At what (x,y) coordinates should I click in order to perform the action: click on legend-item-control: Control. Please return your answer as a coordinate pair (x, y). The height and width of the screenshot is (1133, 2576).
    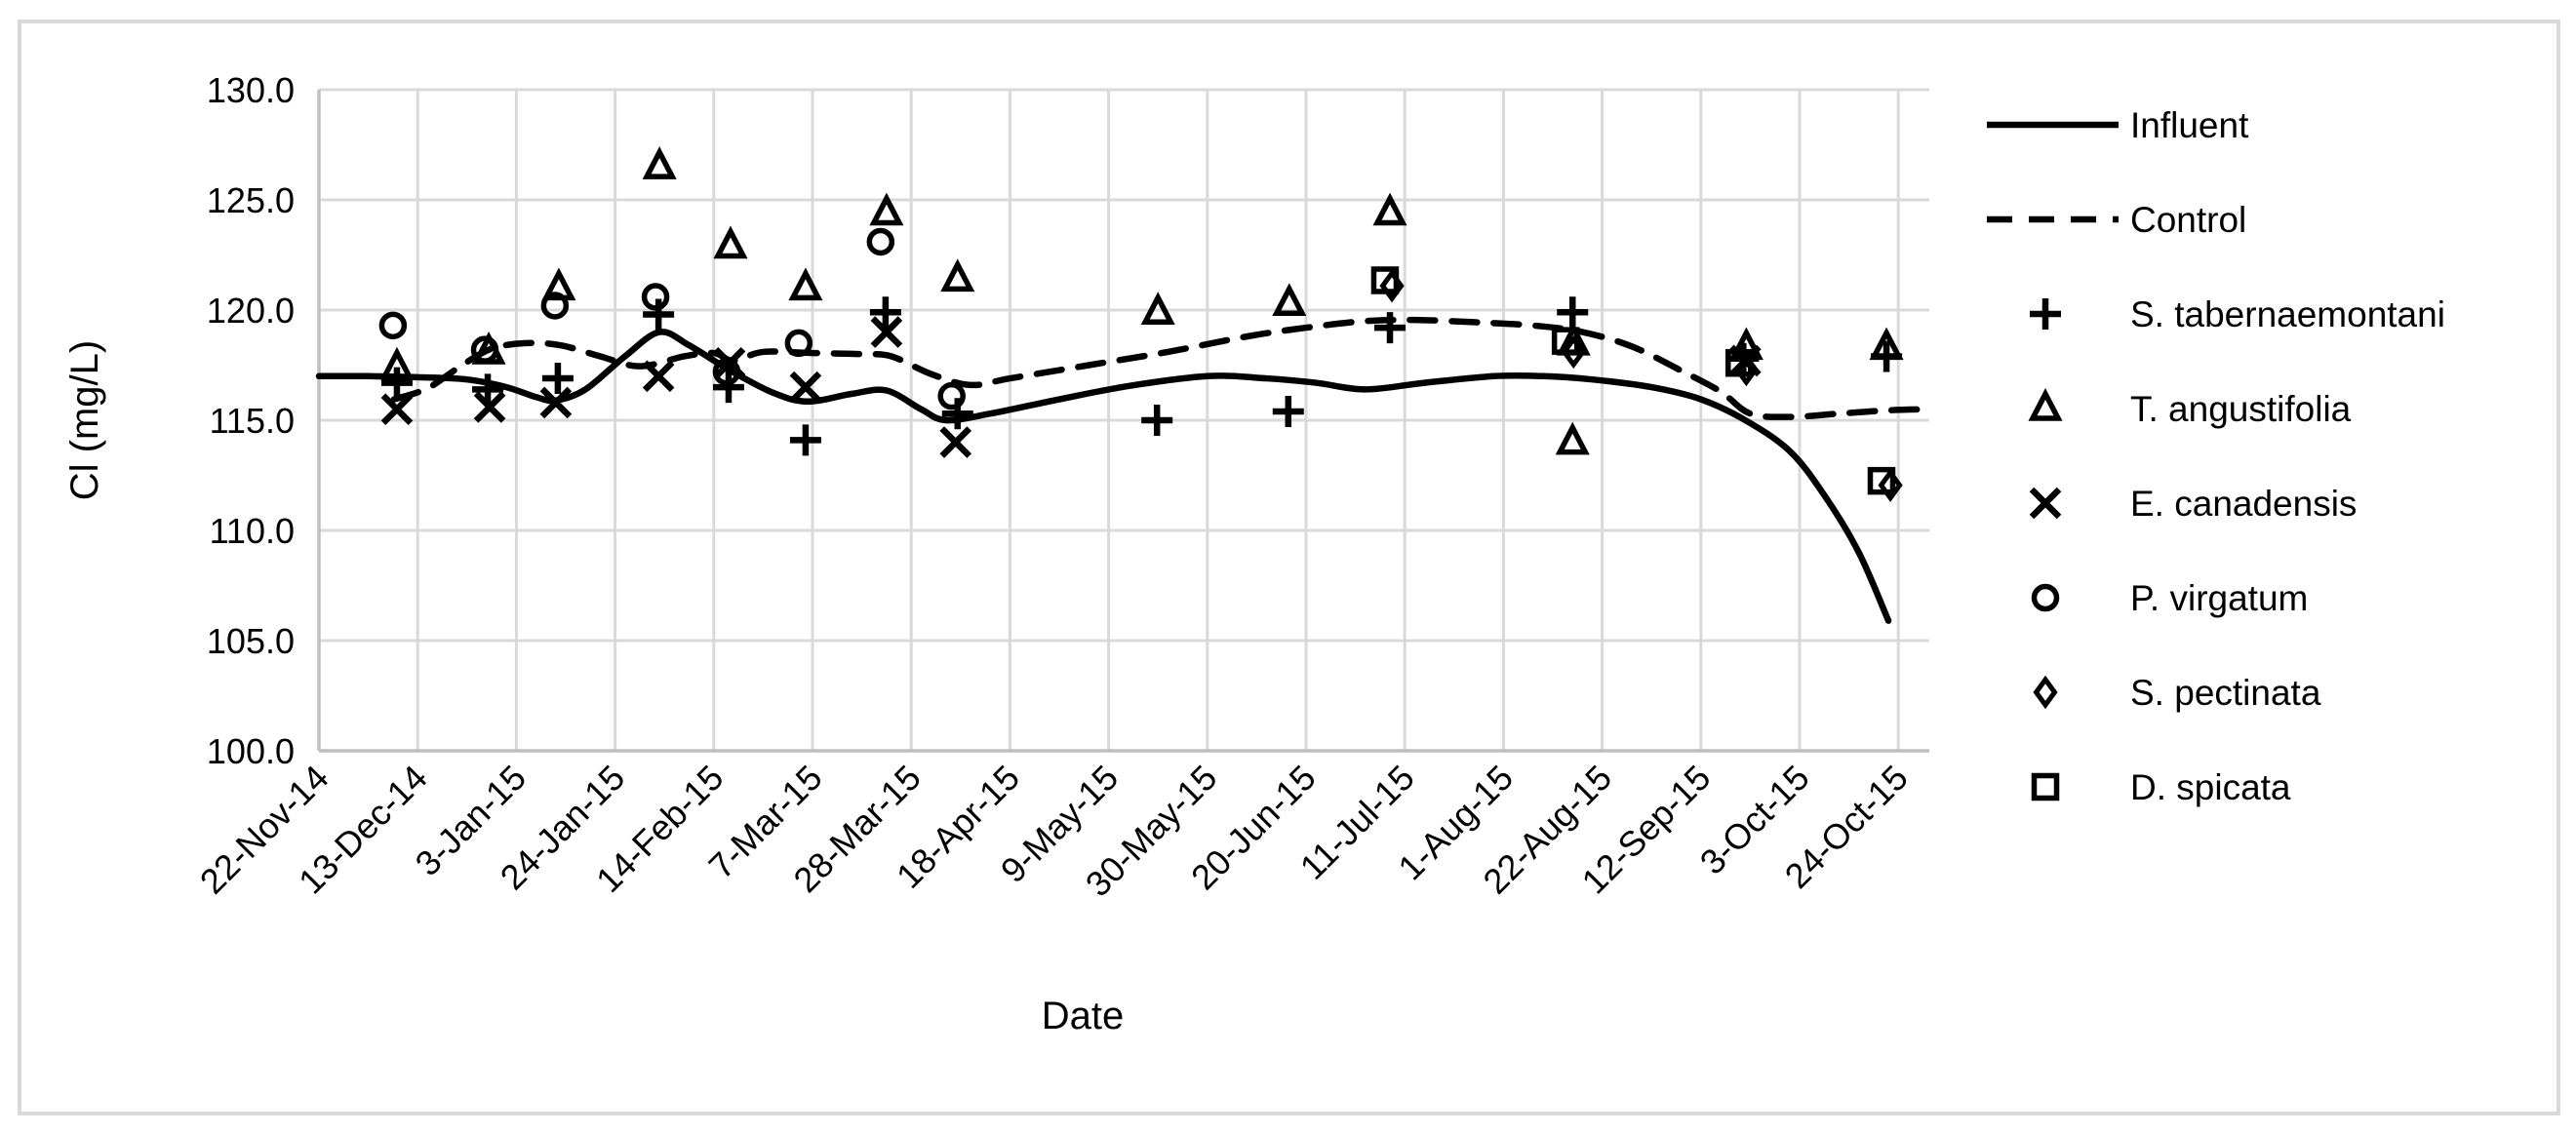
    Looking at the image, I should click on (2116, 220).